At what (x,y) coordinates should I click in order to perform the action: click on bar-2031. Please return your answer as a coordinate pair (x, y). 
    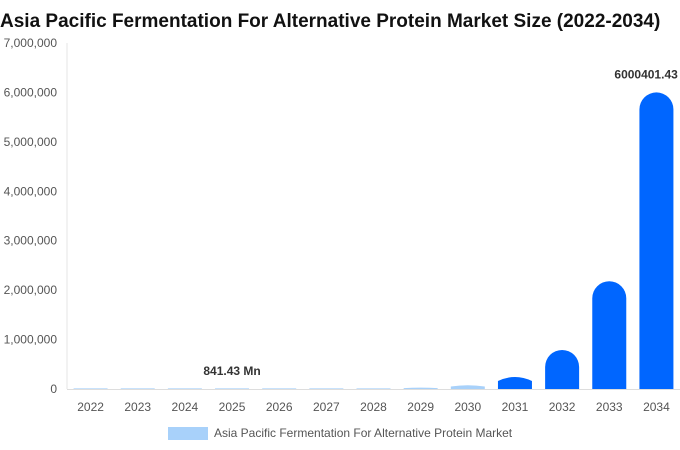
    Looking at the image, I should click on (514, 382).